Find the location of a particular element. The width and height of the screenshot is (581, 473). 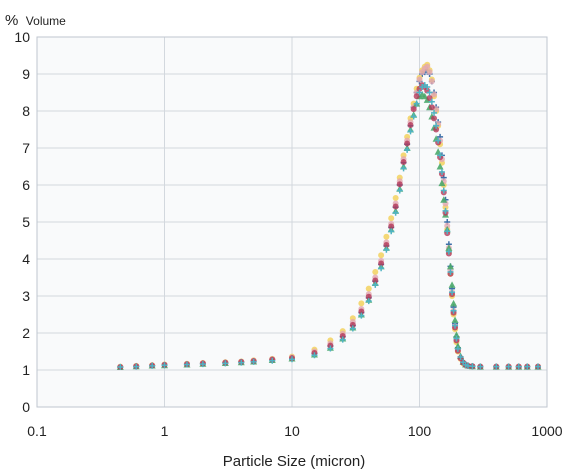

y-tick-label: 1 is located at coordinates (26, 370).